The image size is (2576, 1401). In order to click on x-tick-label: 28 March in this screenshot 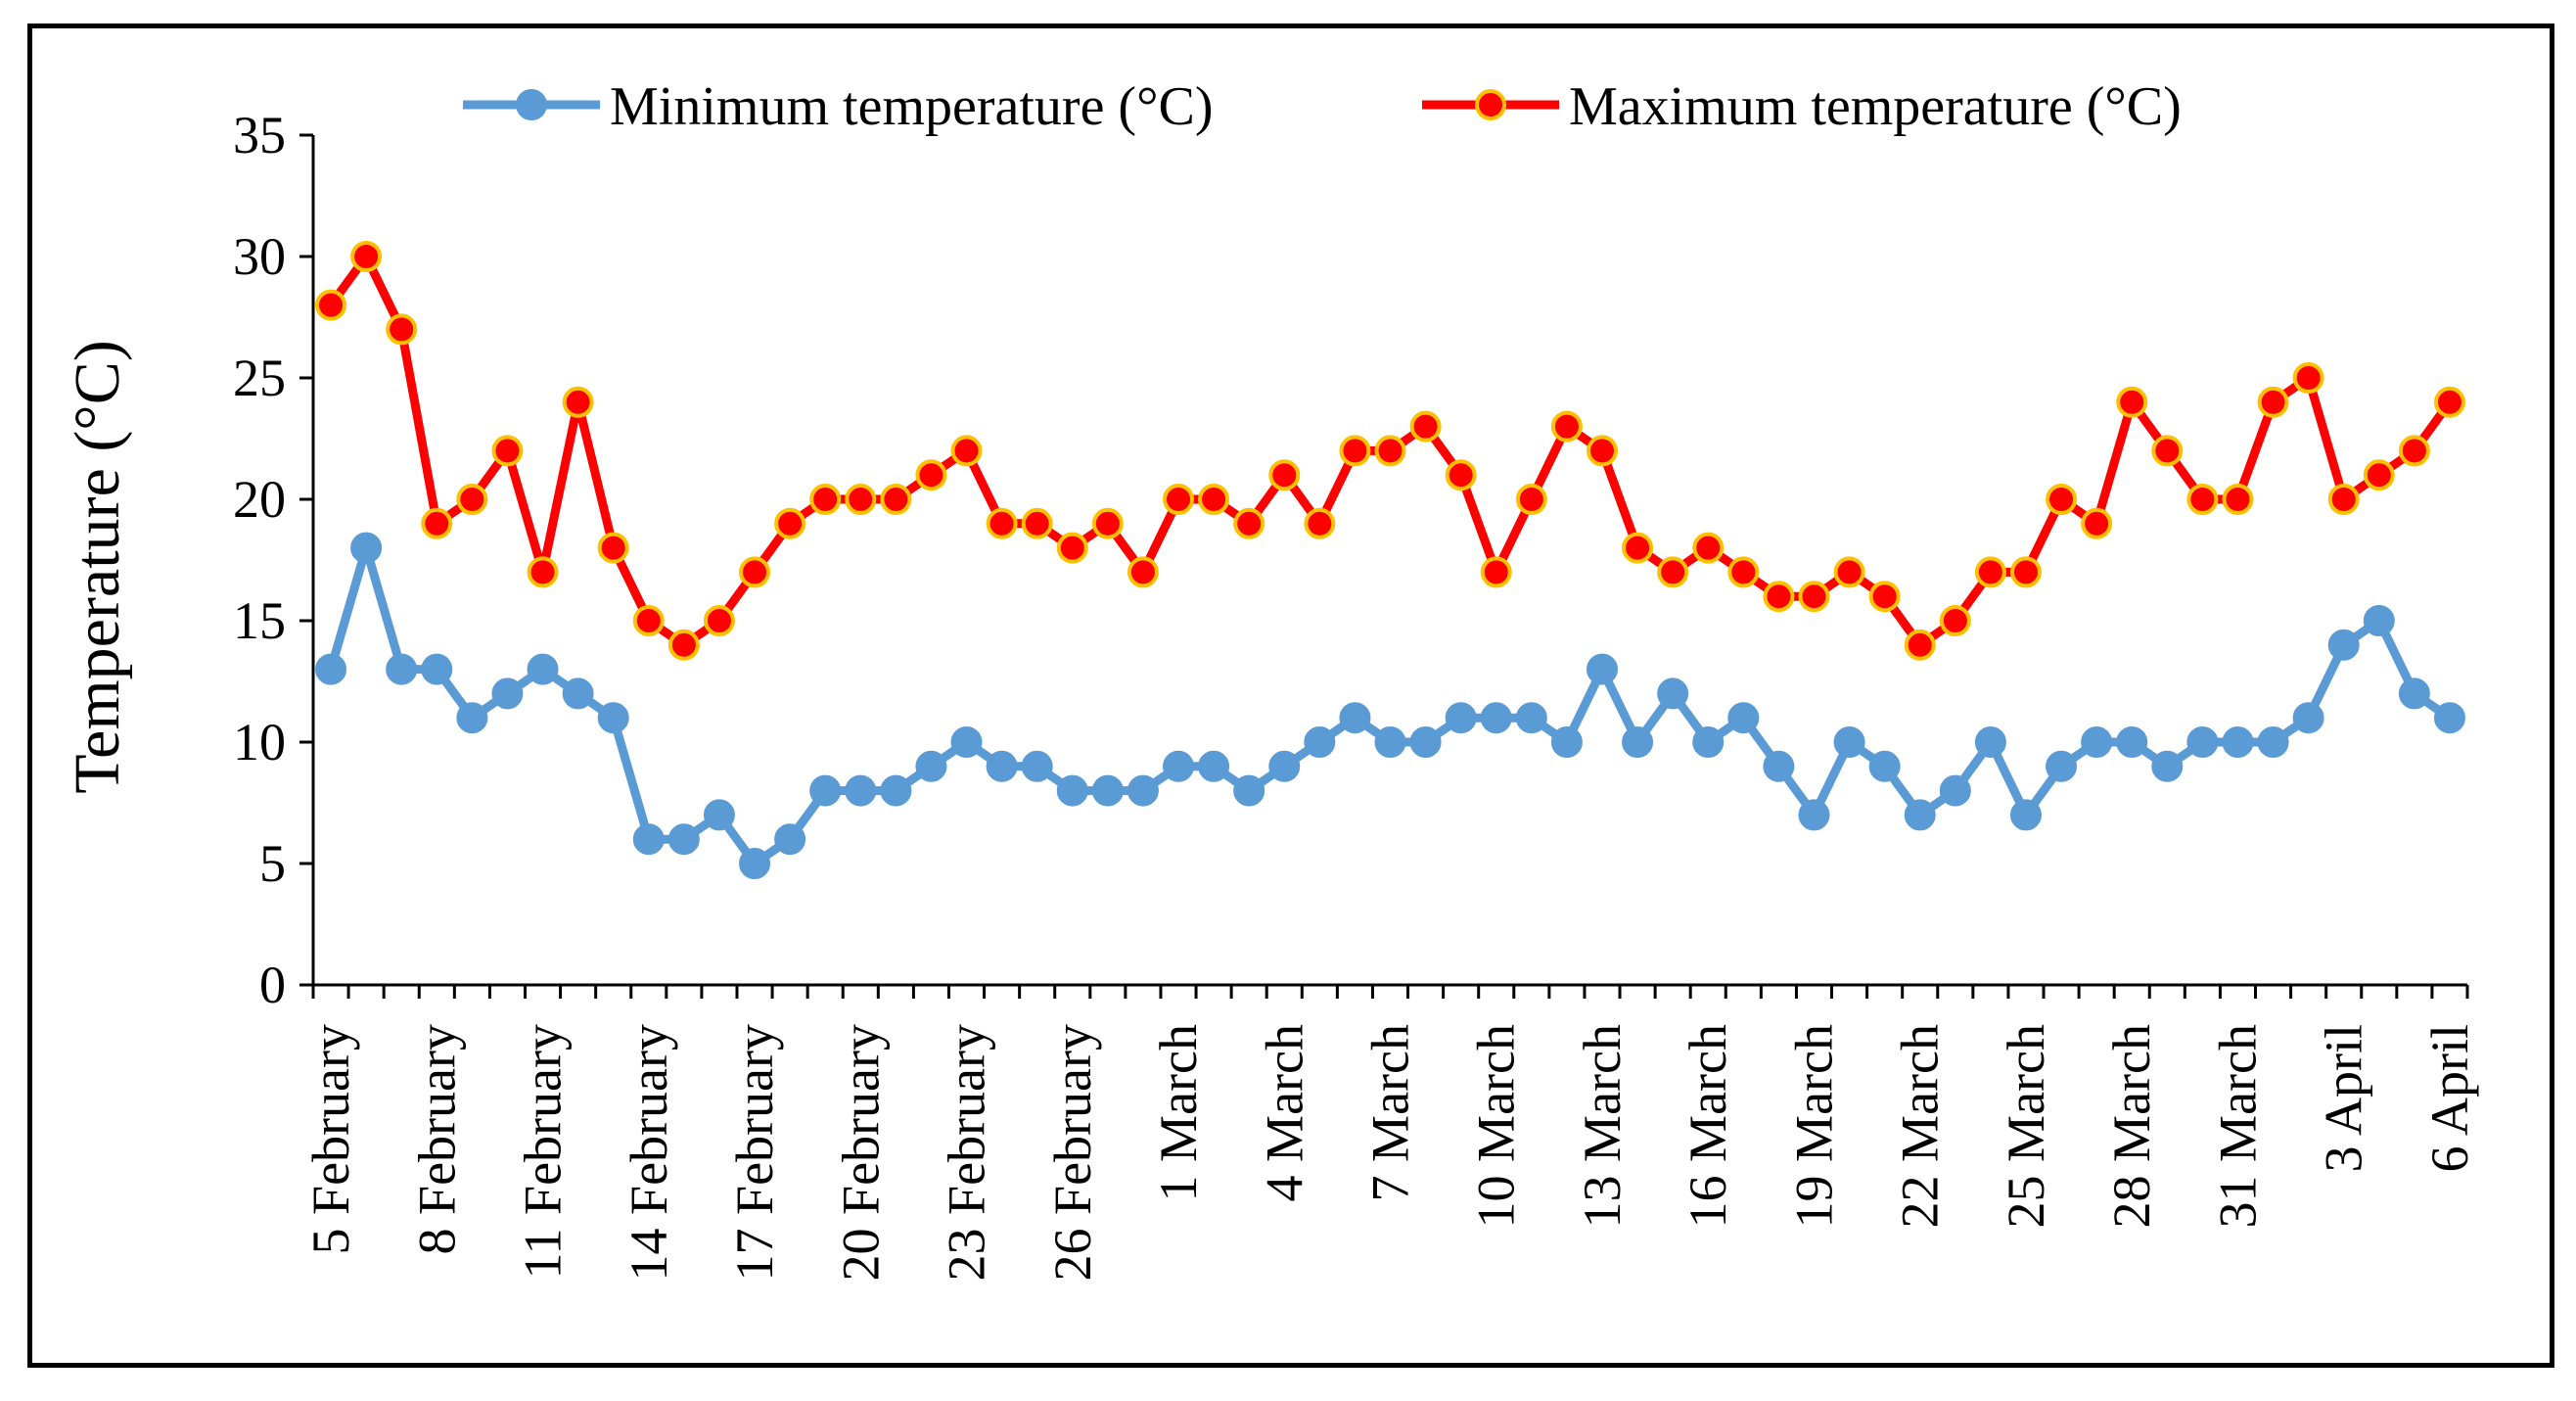, I will do `click(2132, 1126)`.